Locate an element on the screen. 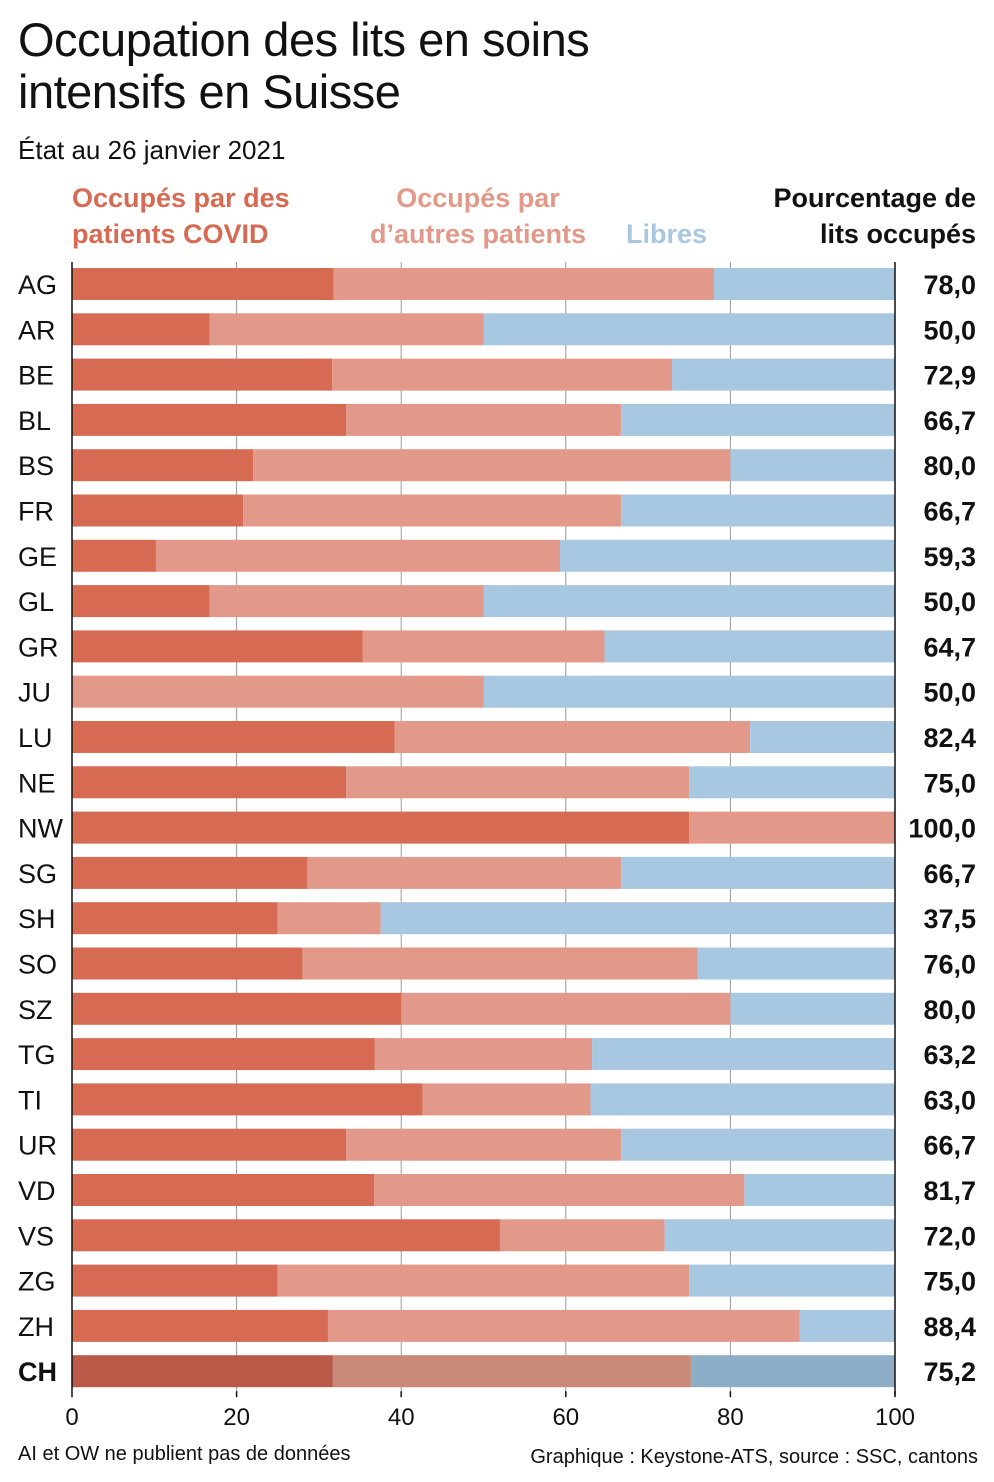 The width and height of the screenshot is (994, 1482). bar-sz-other is located at coordinates (566, 1008).